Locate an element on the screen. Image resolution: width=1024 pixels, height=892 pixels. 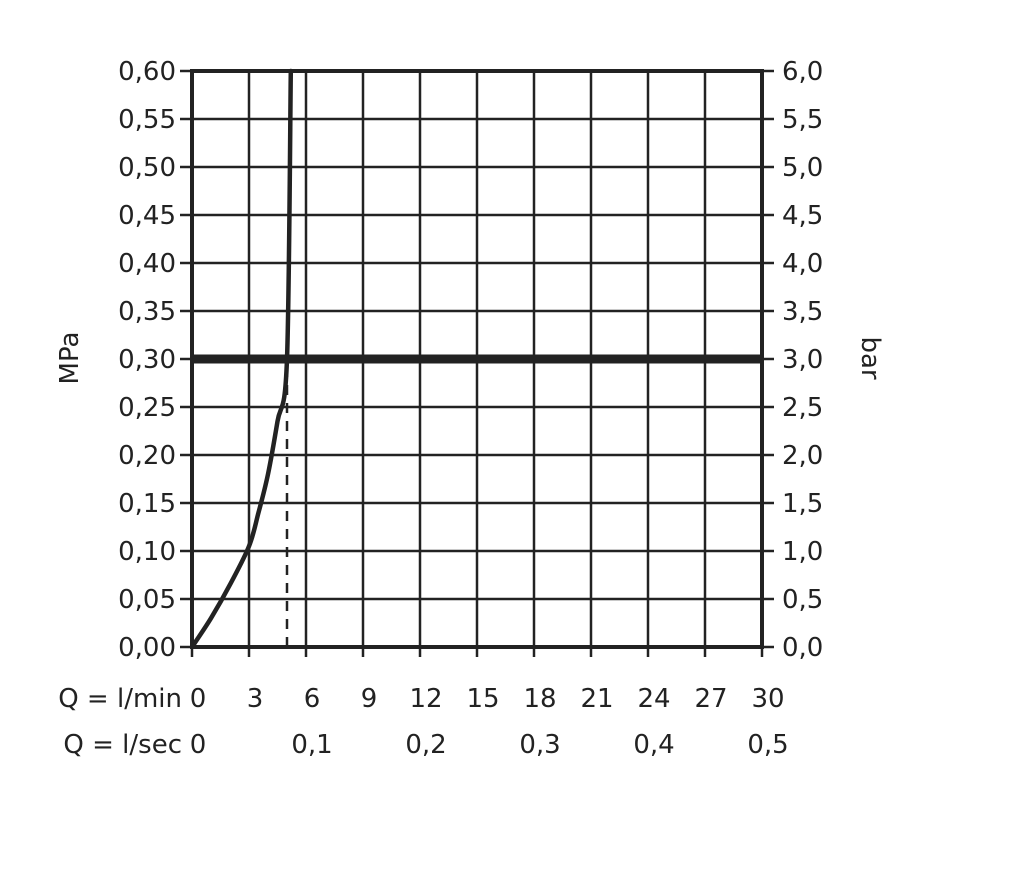
x-tick-label-lsec: 0,3 is located at coordinates (539, 745).